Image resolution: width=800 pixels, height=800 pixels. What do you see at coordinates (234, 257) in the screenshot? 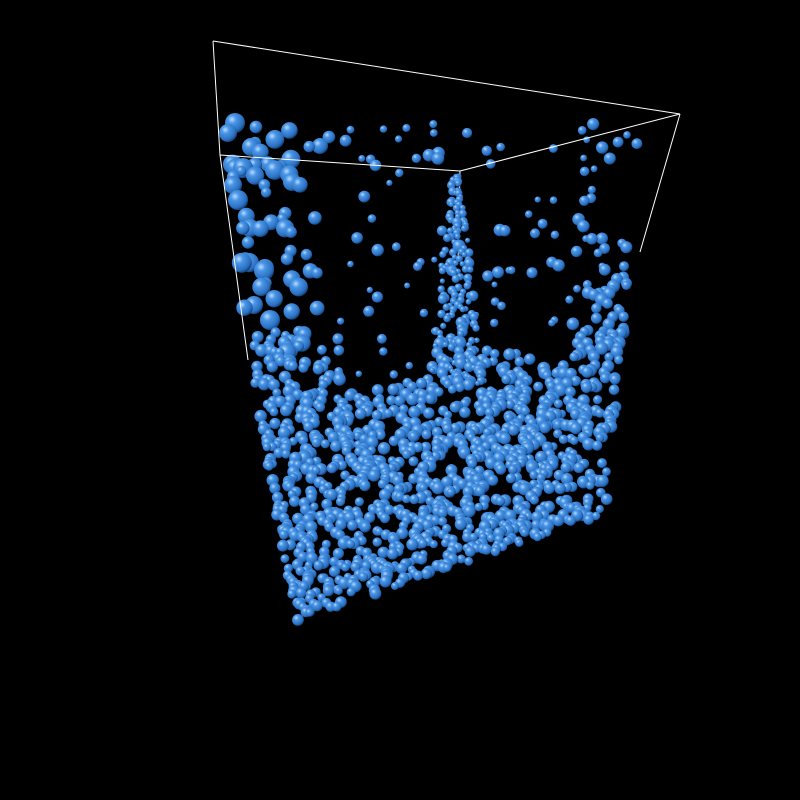
I see `box-edge-left-vertical` at bounding box center [234, 257].